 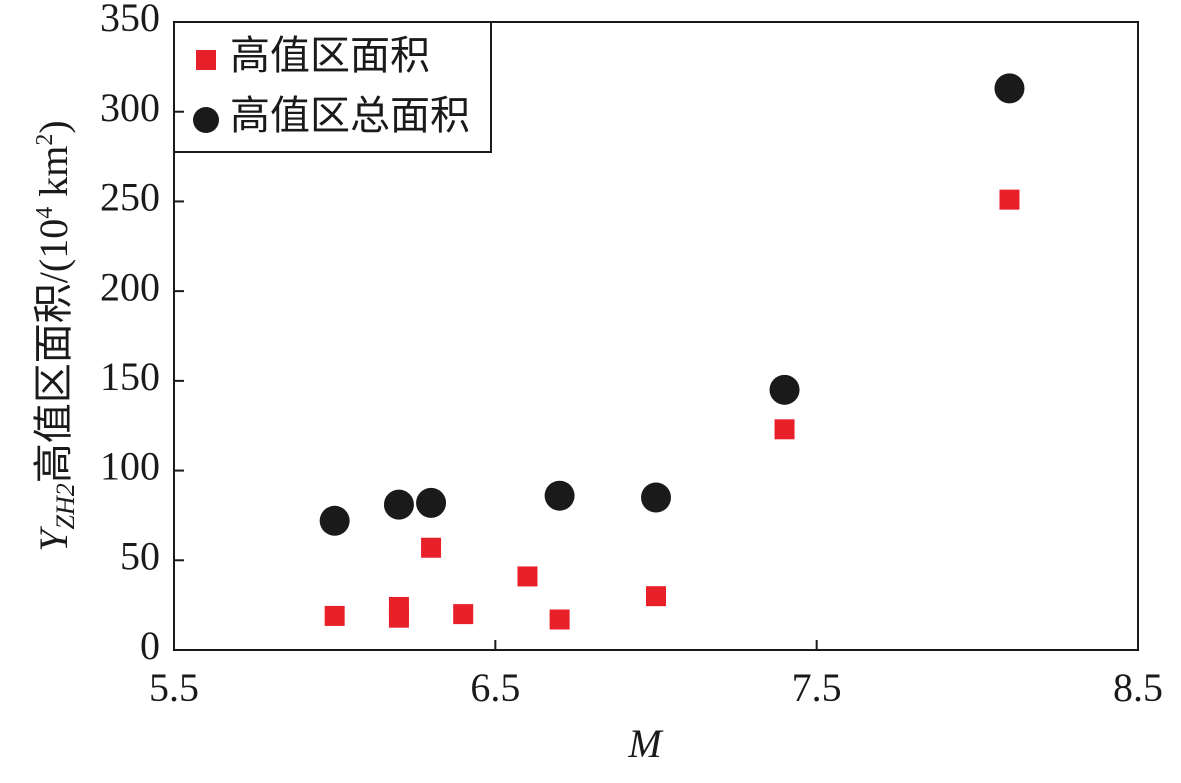 I want to click on x-tick-label: 7.5, so click(x=817, y=687).